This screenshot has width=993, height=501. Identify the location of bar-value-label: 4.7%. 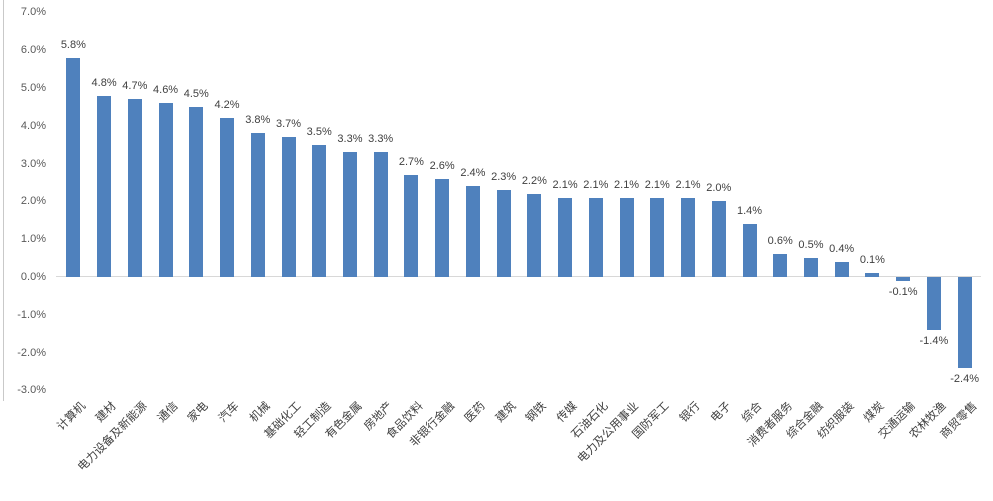
(135, 86).